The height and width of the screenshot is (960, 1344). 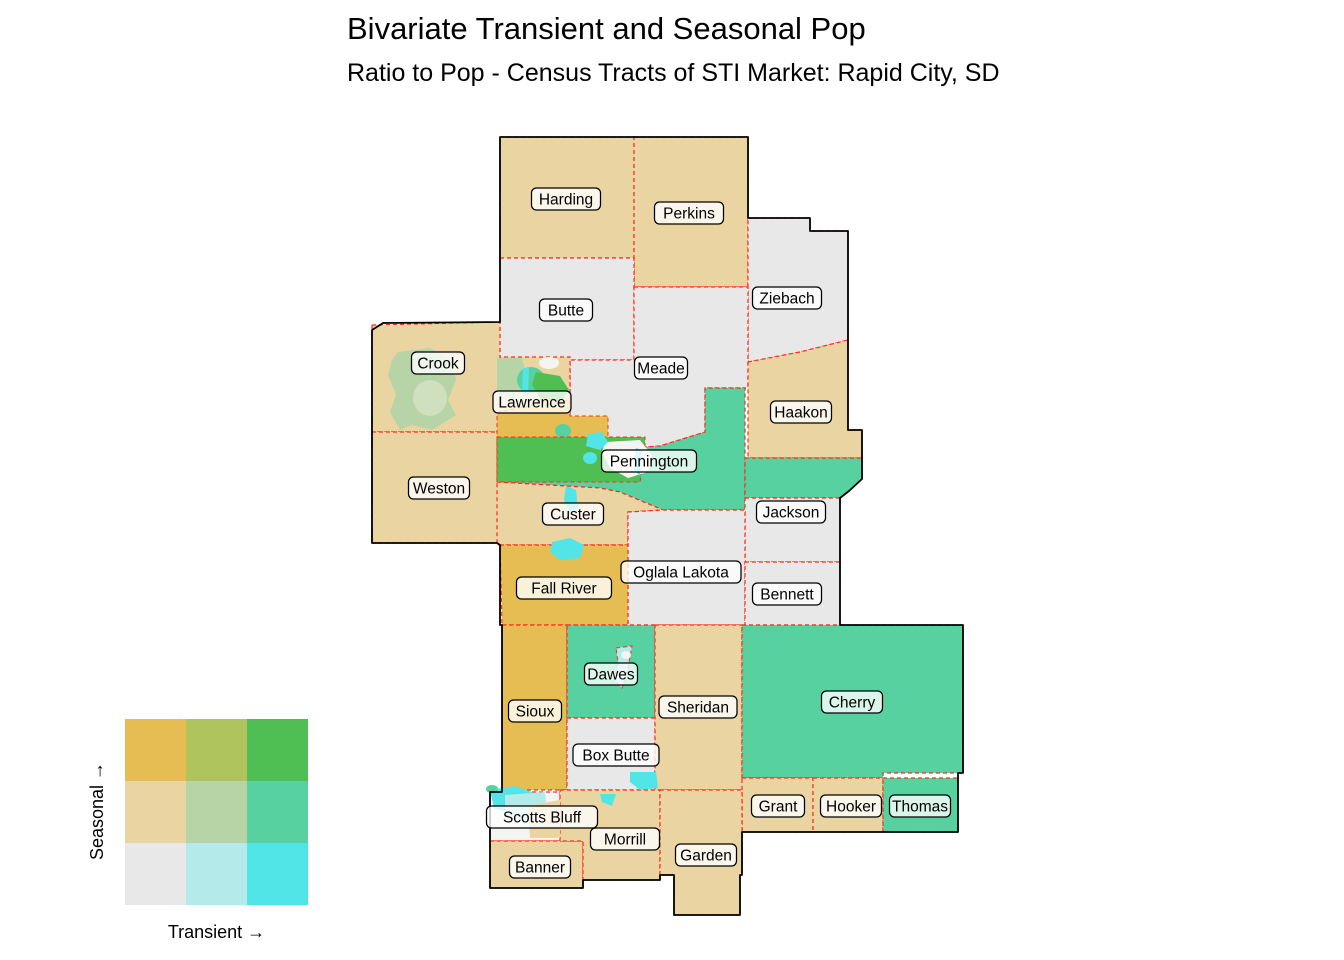 What do you see at coordinates (567, 549) in the screenshot?
I see `tract-fall-river-cyan` at bounding box center [567, 549].